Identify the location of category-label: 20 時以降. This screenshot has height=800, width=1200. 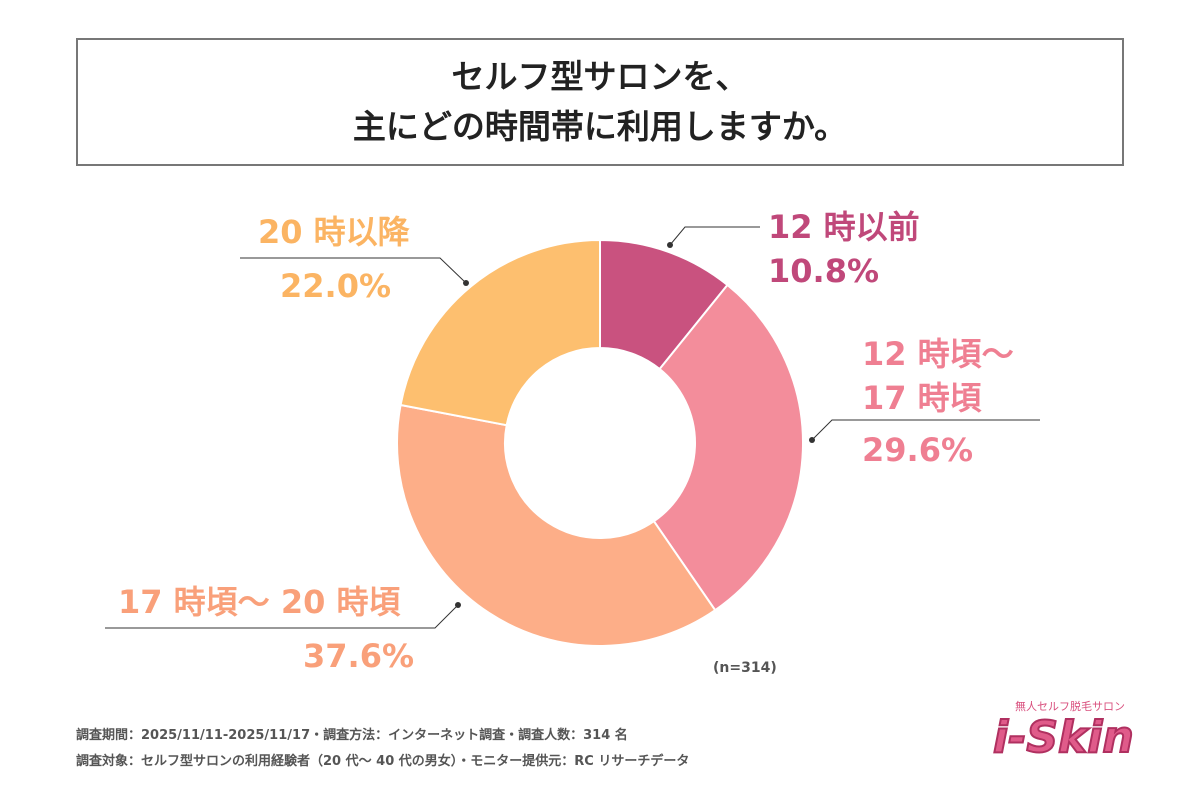
(334, 232).